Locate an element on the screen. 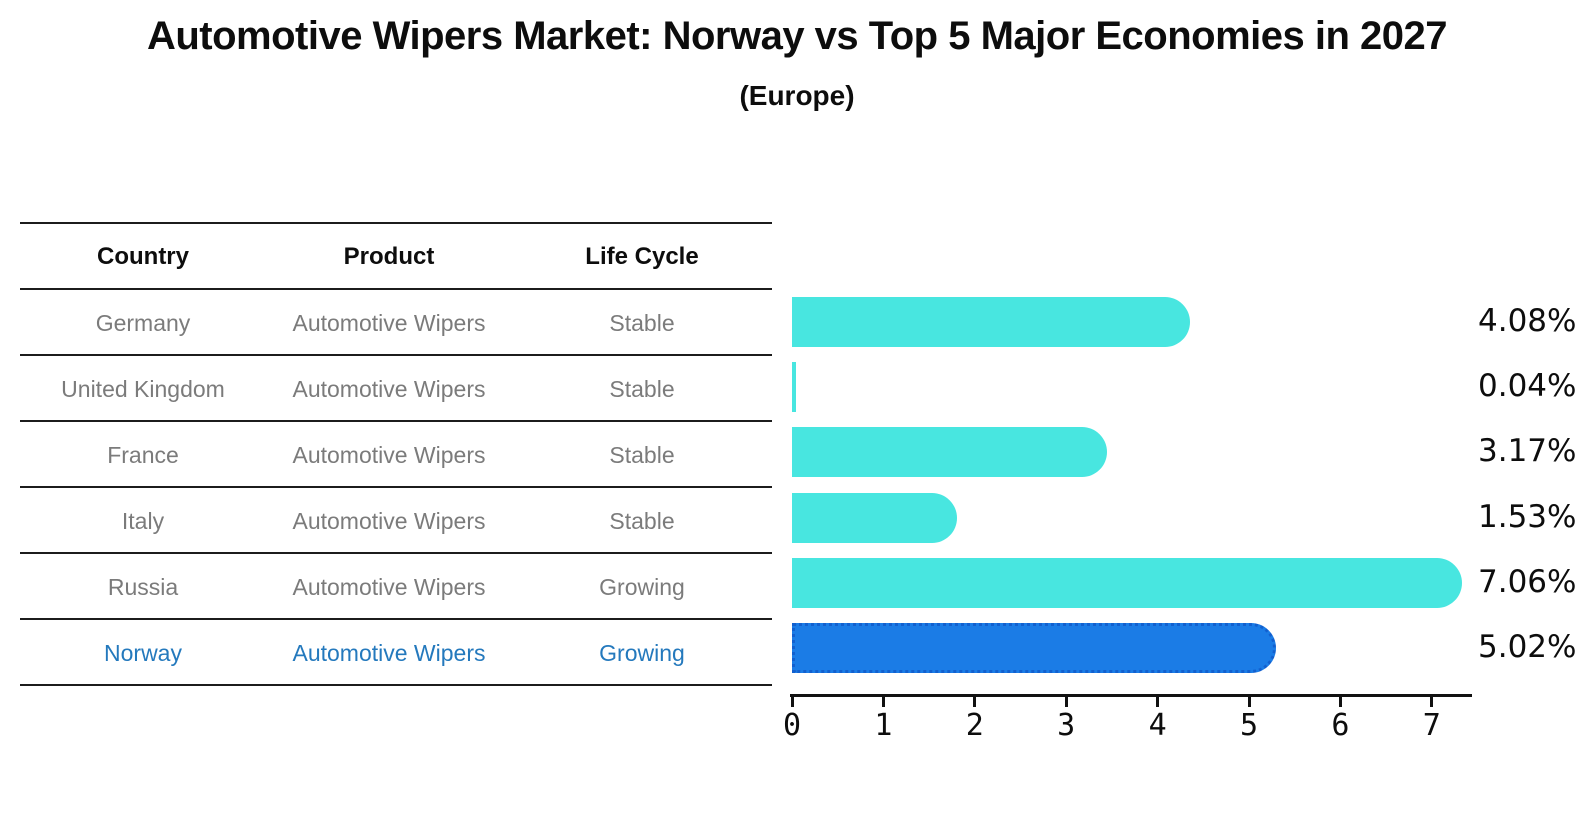  x-axis-tick-label: 2 is located at coordinates (974, 725).